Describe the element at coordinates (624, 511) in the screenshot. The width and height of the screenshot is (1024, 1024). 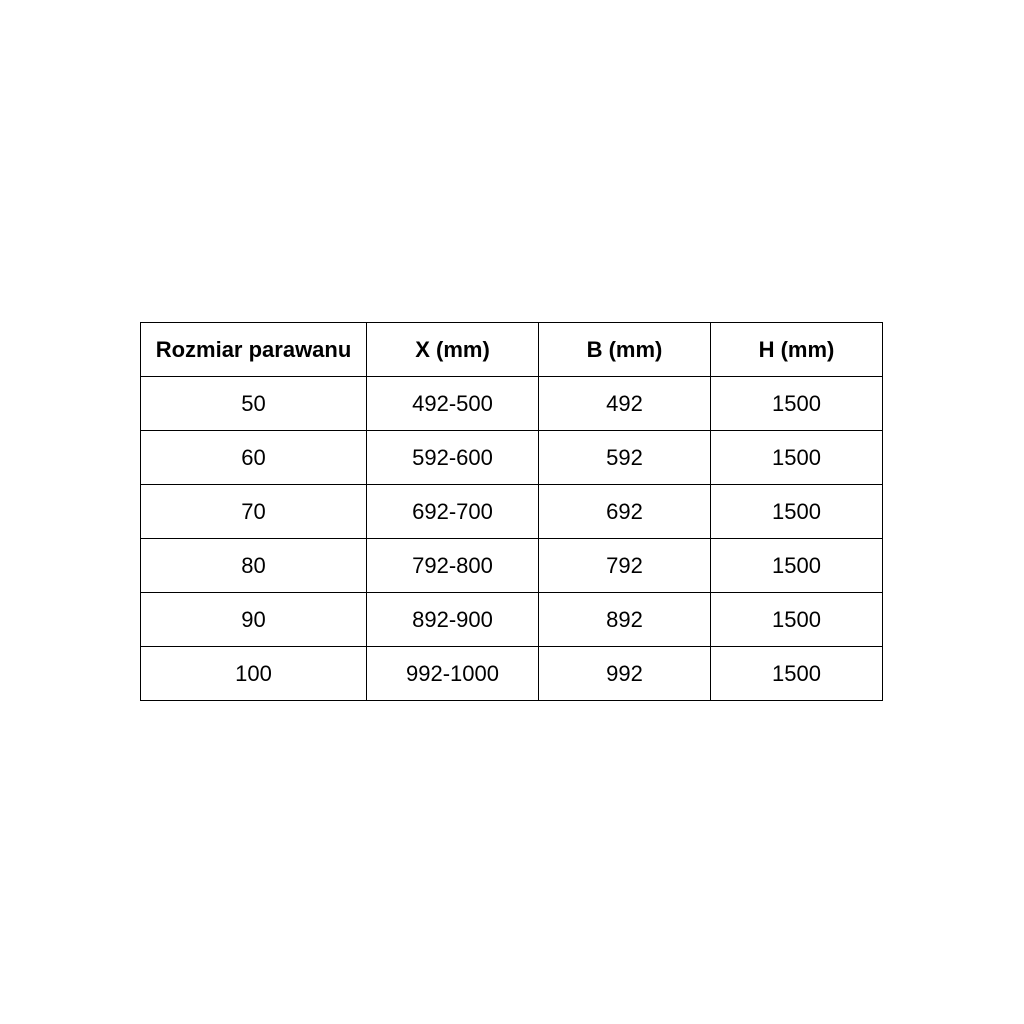
I see `cell-b: 692` at that location.